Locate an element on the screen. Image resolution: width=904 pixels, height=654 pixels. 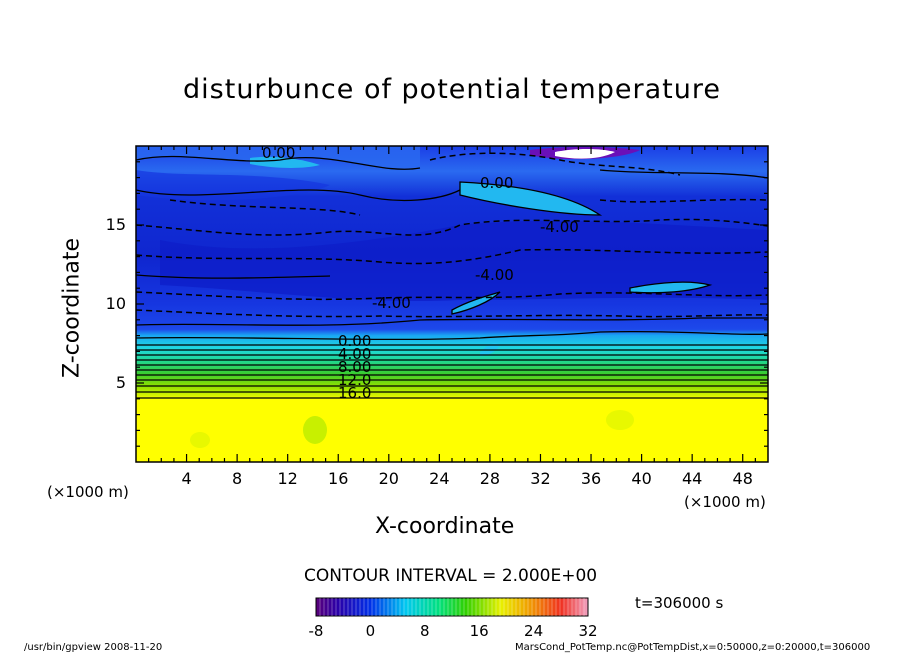
chart-title: disturbunce of potential temperature is located at coordinates (452, 89).